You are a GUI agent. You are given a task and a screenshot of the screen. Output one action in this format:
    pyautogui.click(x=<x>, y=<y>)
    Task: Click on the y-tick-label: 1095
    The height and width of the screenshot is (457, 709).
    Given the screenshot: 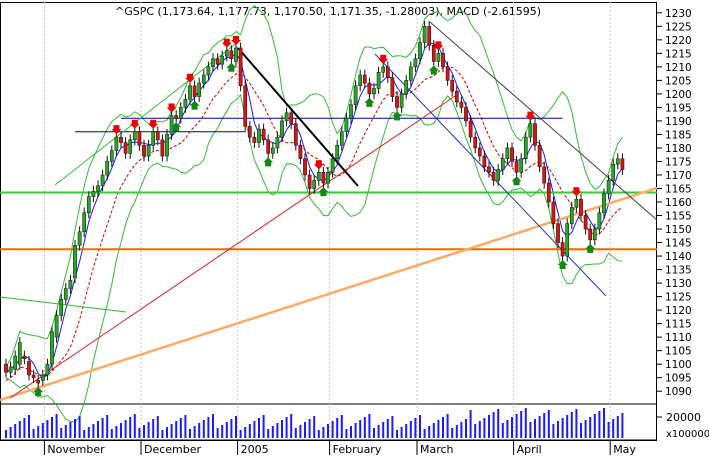 What is the action you would take?
    pyautogui.click(x=678, y=379)
    